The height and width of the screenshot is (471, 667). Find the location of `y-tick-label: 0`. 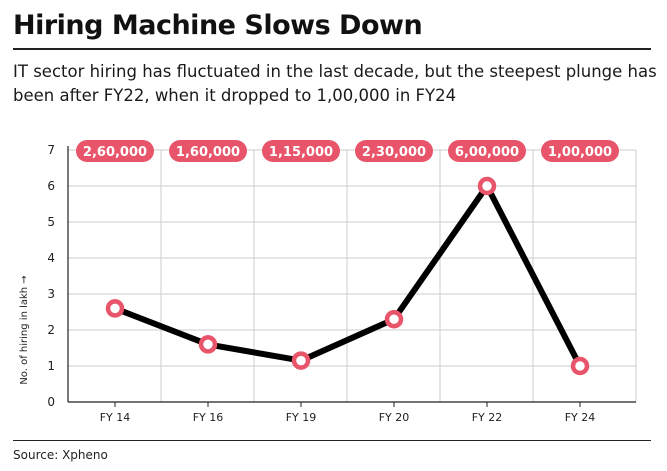

y-tick-label: 0 is located at coordinates (51, 402).